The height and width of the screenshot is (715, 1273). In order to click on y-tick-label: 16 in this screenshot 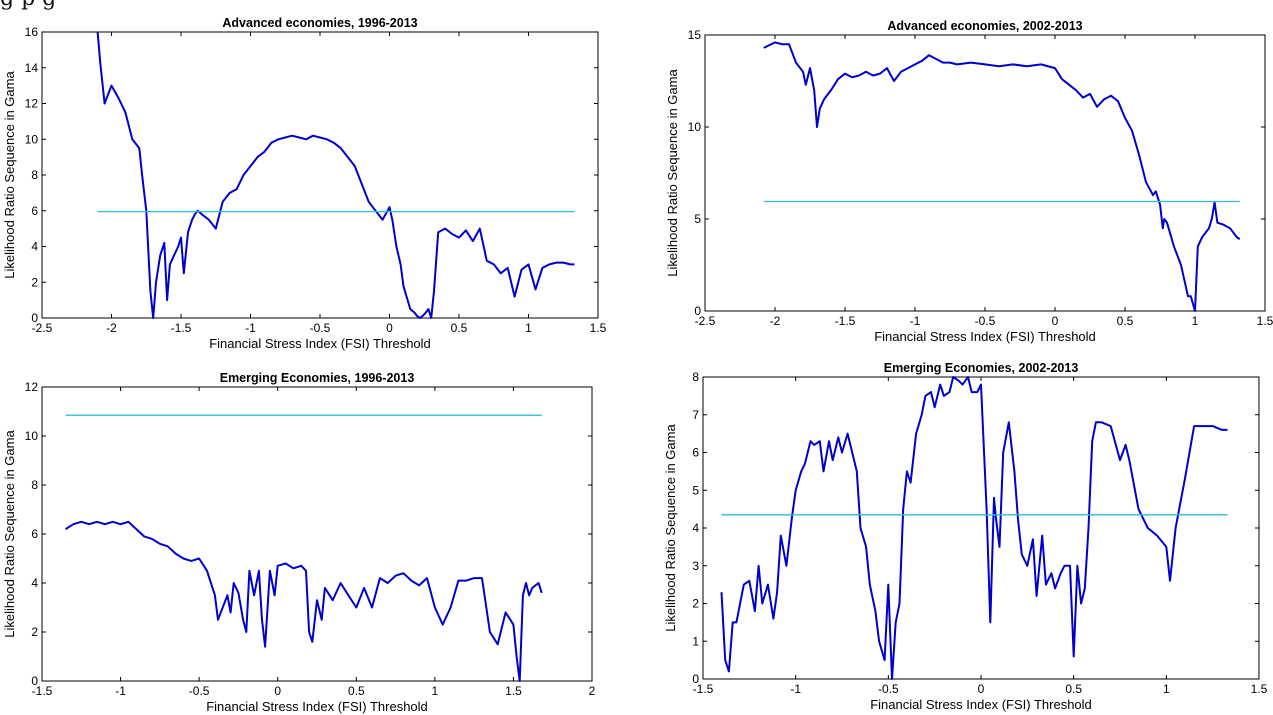, I will do `click(32, 32)`.